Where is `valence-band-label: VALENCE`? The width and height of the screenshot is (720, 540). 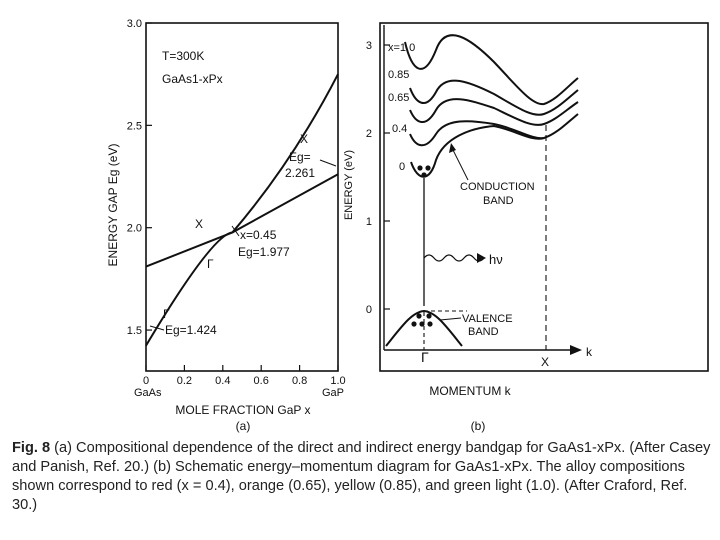
valence-band-label: VALENCE is located at coordinates (487, 319).